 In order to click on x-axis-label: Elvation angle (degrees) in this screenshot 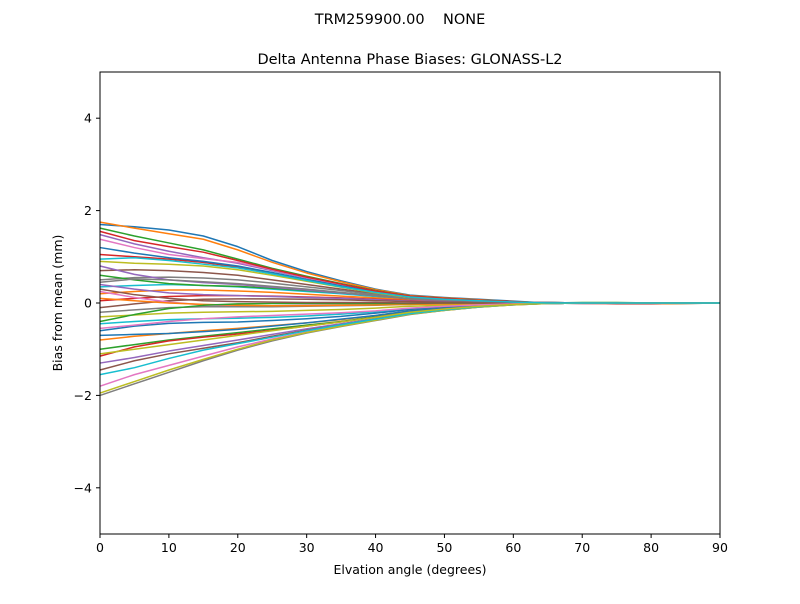, I will do `click(409, 569)`.